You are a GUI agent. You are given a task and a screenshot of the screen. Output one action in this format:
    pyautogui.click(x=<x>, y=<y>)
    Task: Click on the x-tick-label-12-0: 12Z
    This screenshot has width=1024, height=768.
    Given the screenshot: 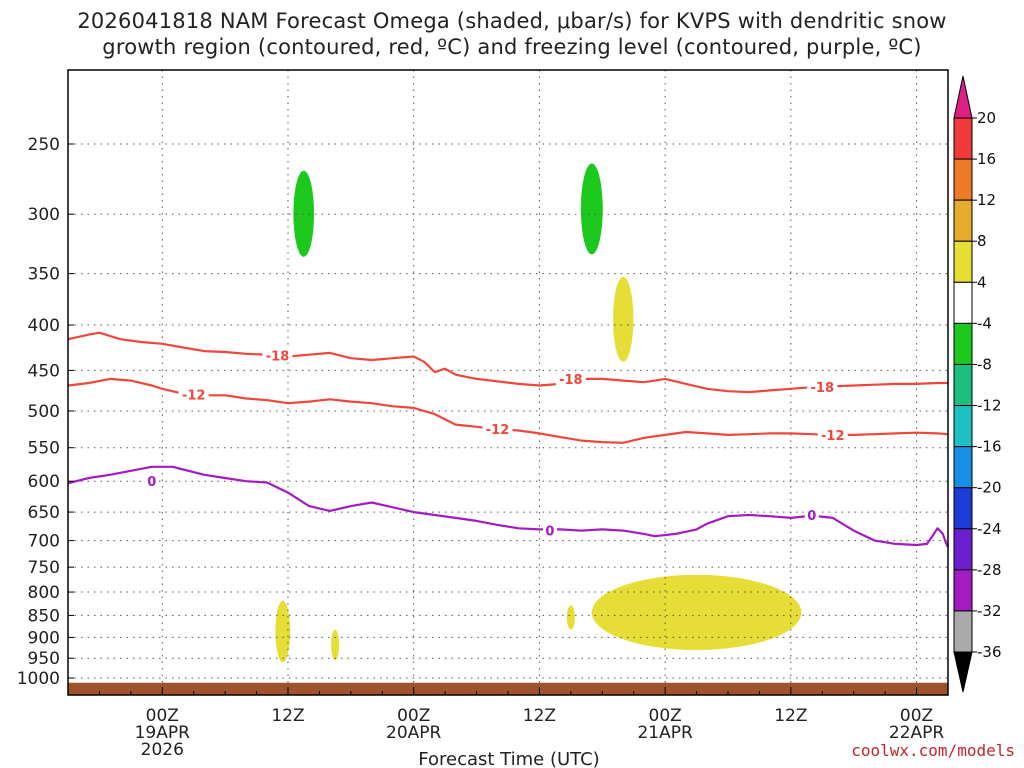 What is the action you would take?
    pyautogui.click(x=287, y=716)
    